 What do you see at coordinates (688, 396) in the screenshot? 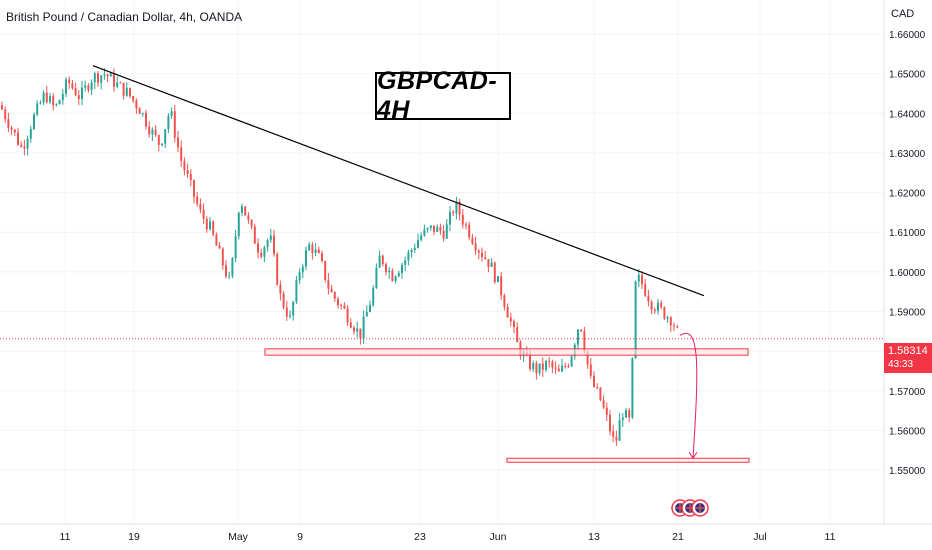
I see `projection-arrow` at bounding box center [688, 396].